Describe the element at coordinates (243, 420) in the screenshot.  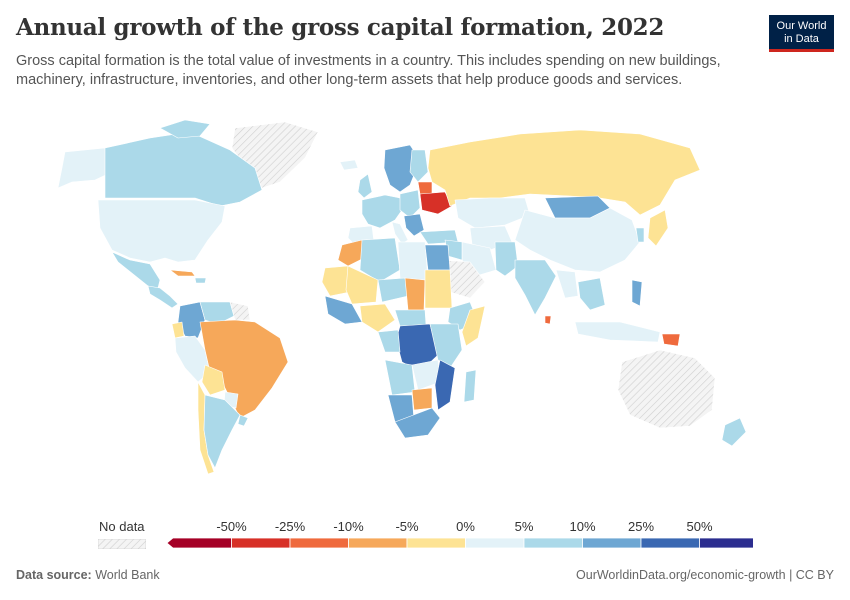
I see `country-uruguay` at that location.